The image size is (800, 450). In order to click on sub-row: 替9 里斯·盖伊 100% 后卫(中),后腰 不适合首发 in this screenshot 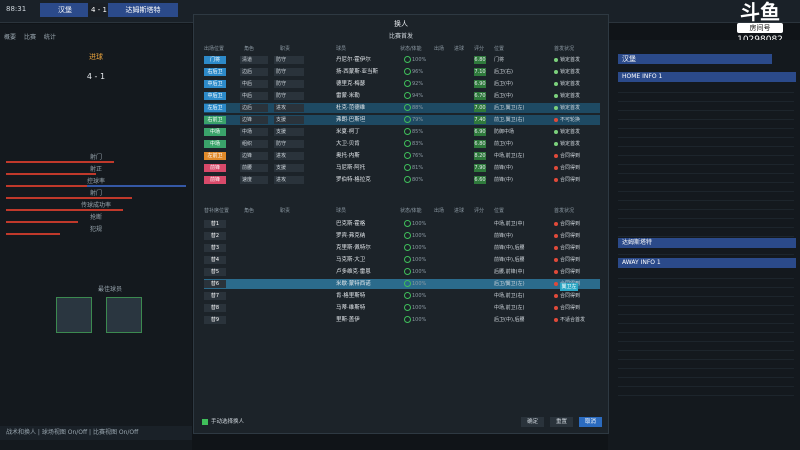, I will do `click(402, 320)`.